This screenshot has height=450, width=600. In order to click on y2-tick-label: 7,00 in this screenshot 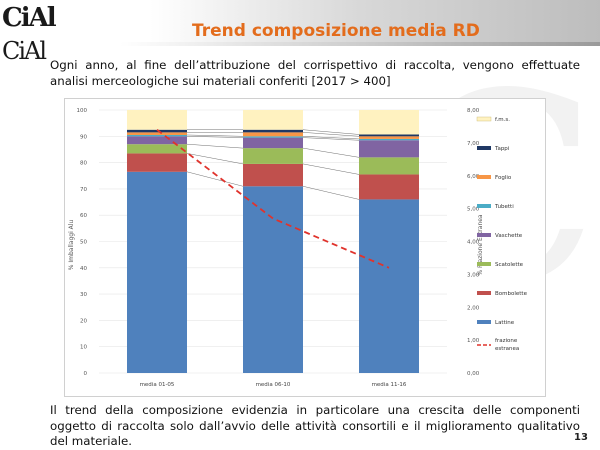, I will do `click(473, 144)`.